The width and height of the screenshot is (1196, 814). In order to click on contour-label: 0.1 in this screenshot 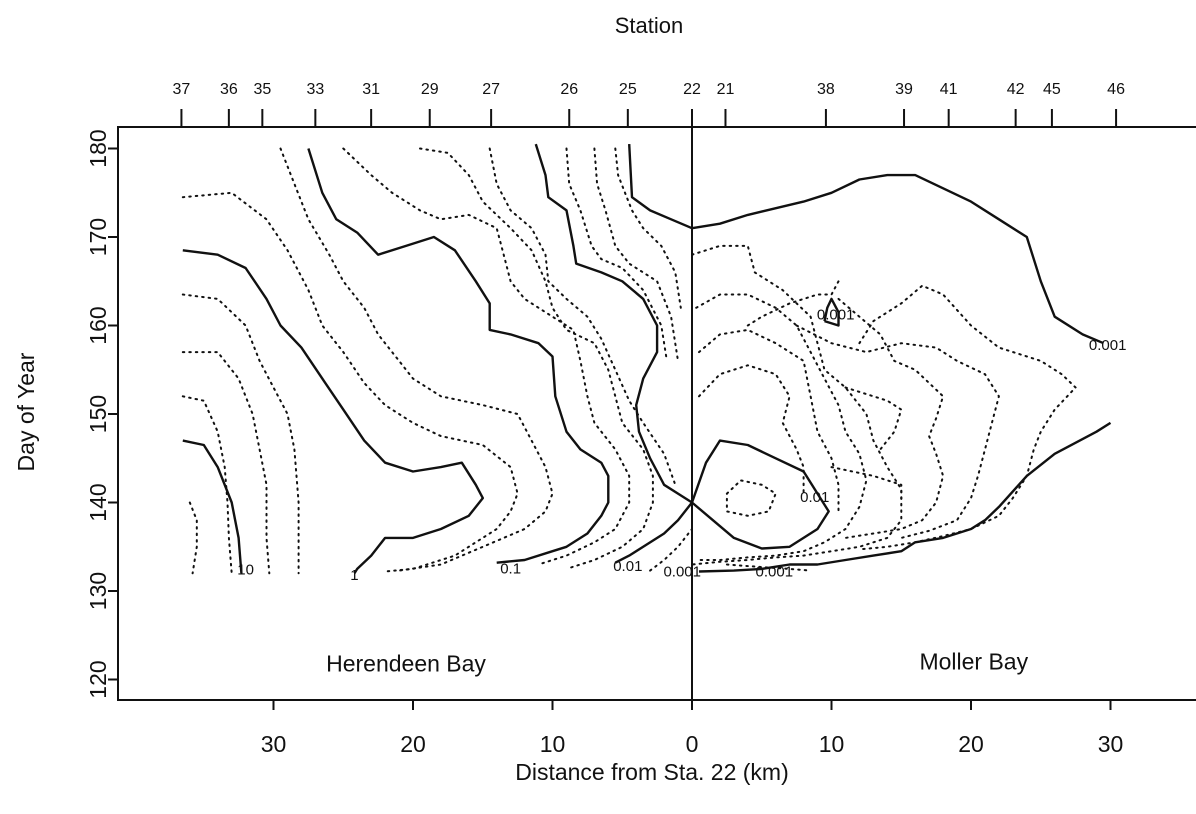, I will do `click(510, 569)`.